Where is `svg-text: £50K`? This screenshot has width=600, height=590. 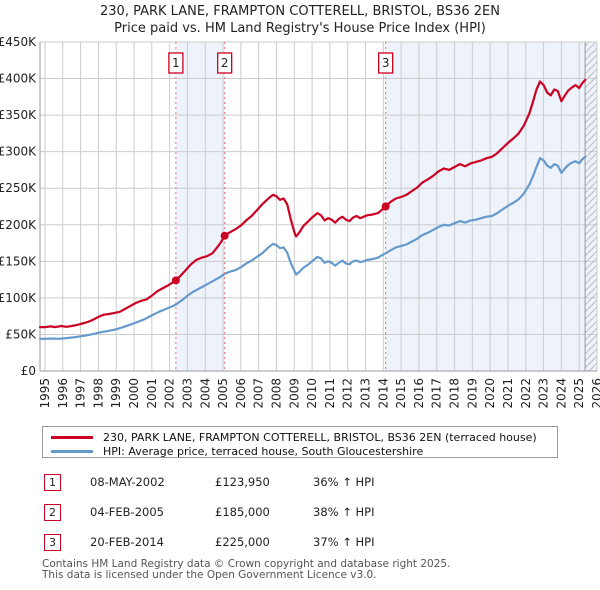 svg-text: £50K is located at coordinates (21, 334).